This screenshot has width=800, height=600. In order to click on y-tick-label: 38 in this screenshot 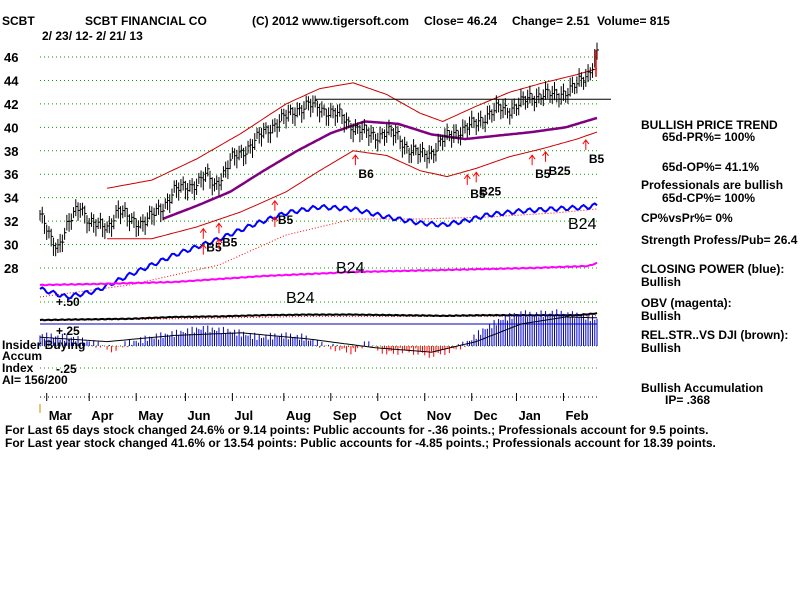, I will do `click(11, 151)`.